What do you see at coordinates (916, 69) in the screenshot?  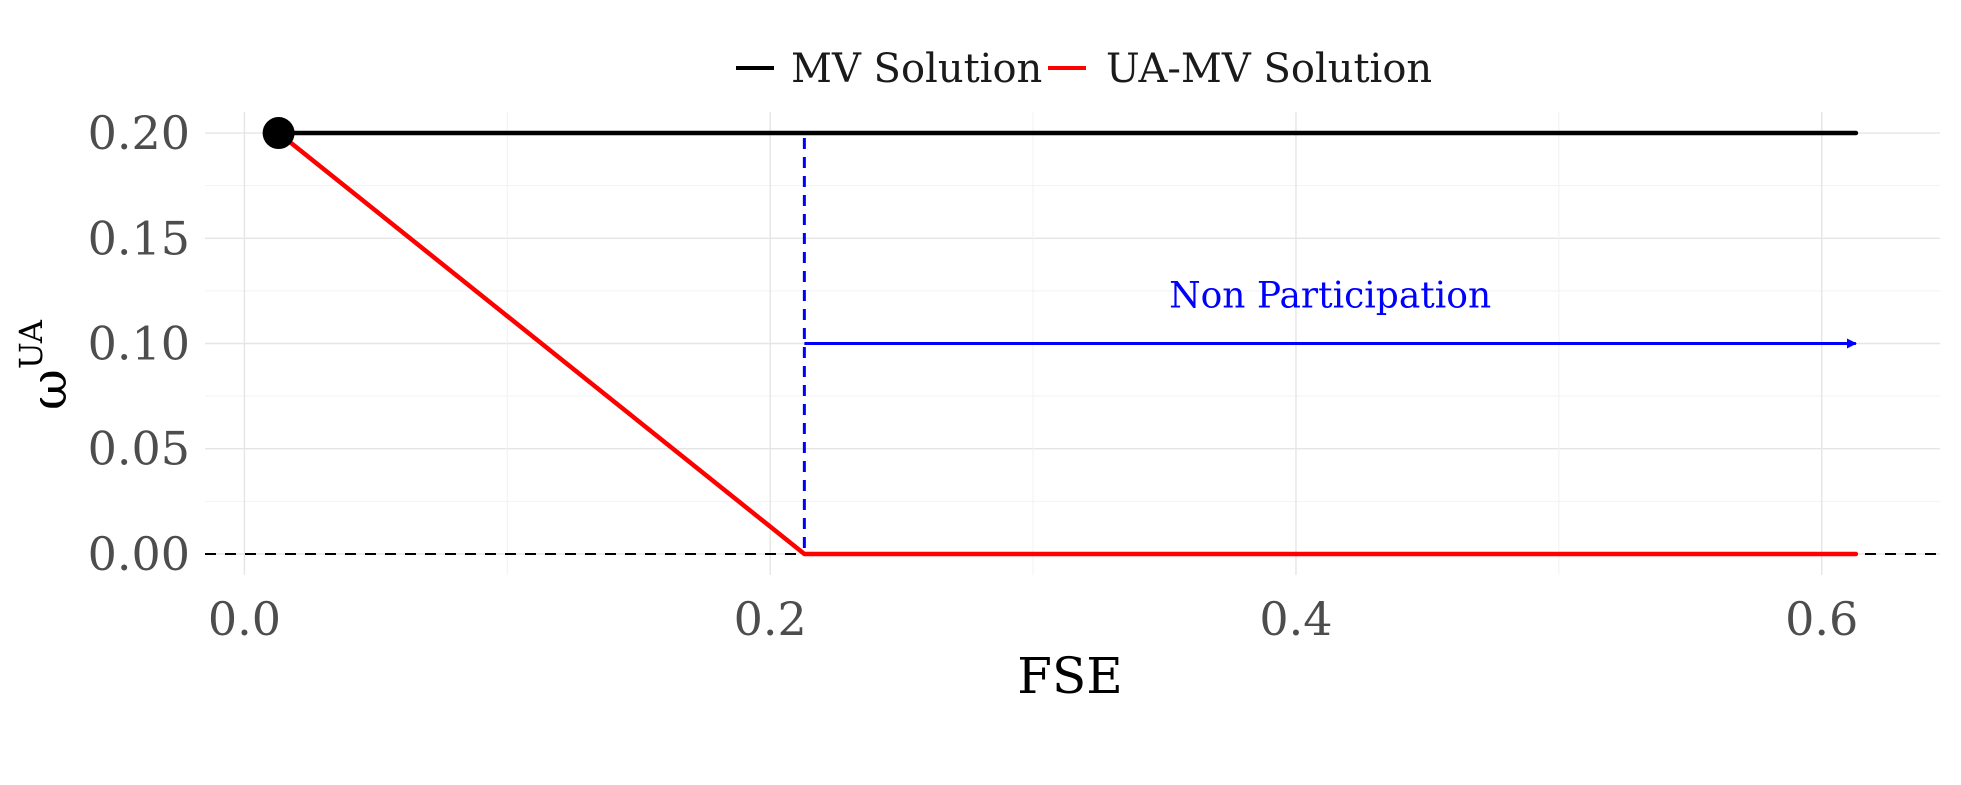 I see `legend-label-mv-solution: MV Solution` at bounding box center [916, 69].